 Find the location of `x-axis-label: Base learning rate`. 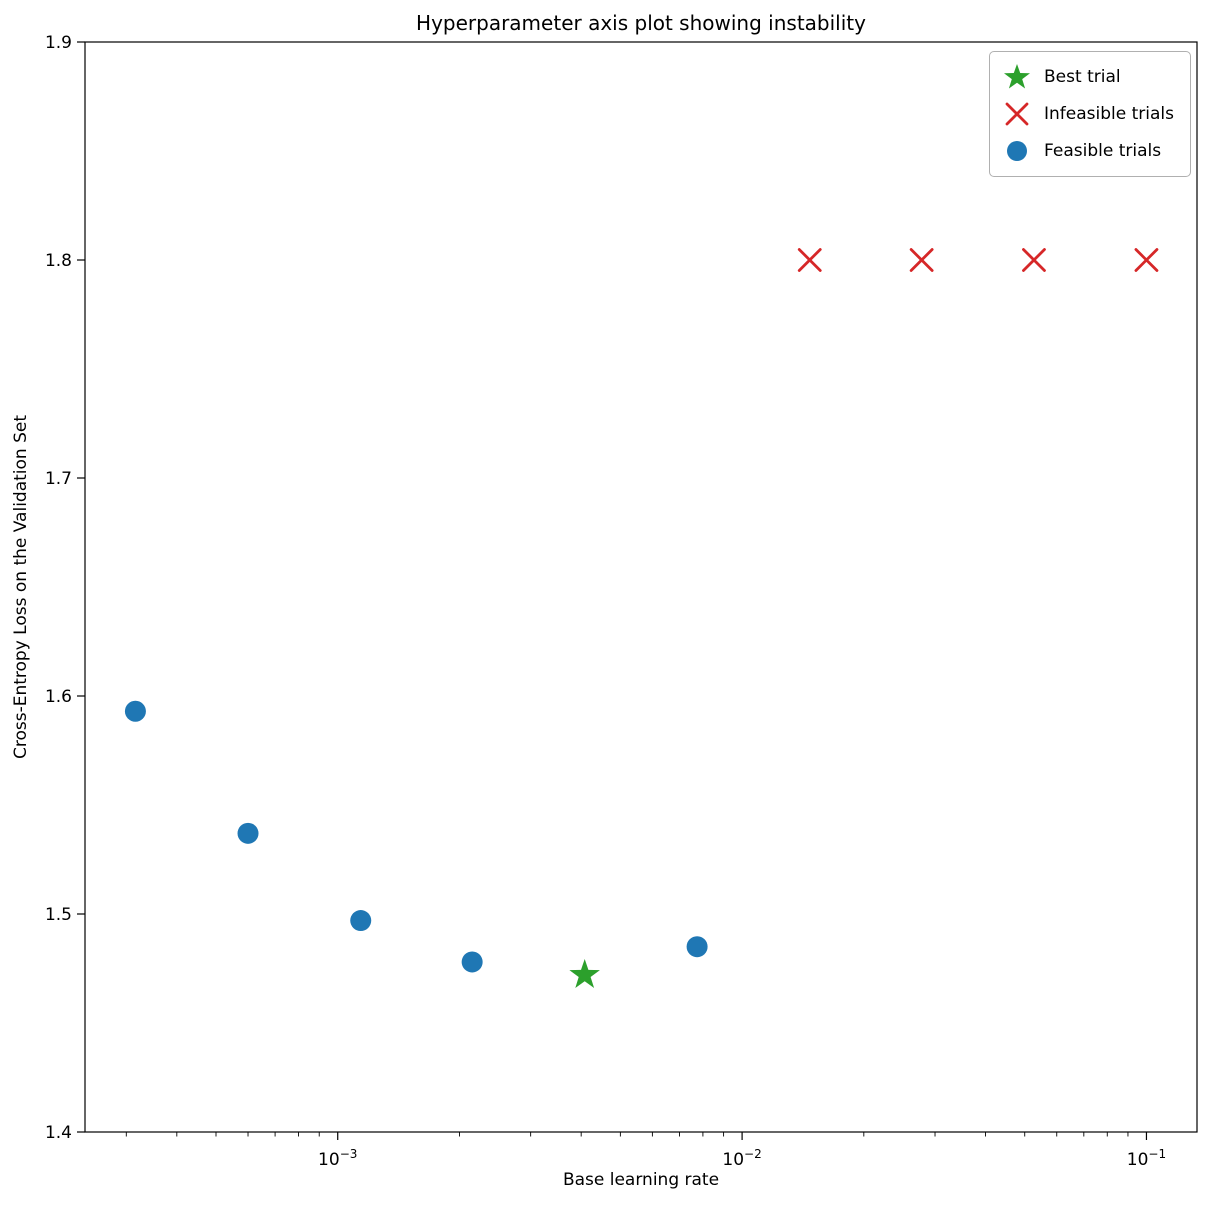

x-axis-label: Base learning rate is located at coordinates (641, 1180).